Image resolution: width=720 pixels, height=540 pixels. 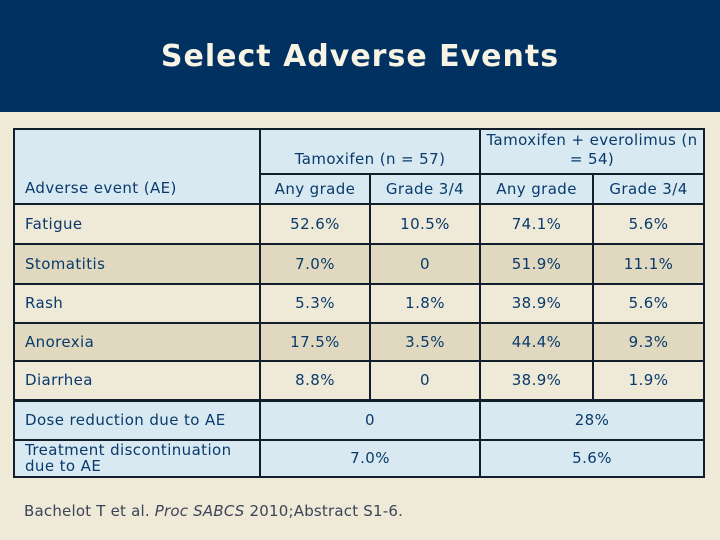 I want to click on group-header-tamoxifen-everolimus: Tamoxifen + everolimus (n = 54), so click(x=592, y=151).